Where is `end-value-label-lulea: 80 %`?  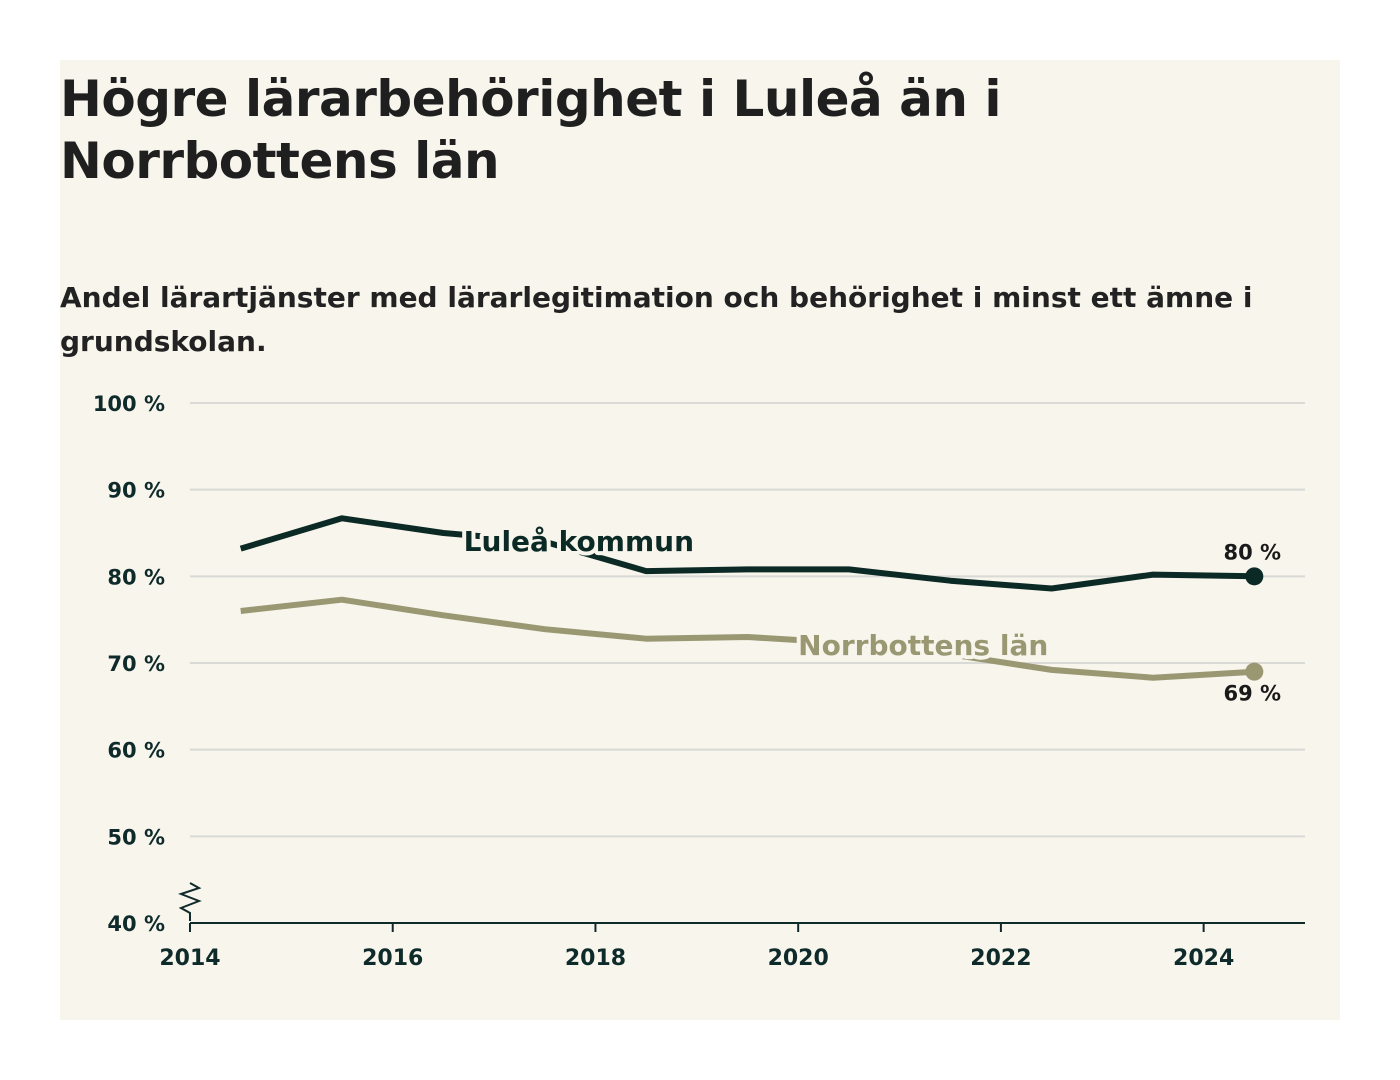 end-value-label-lulea: 80 % is located at coordinates (1253, 552).